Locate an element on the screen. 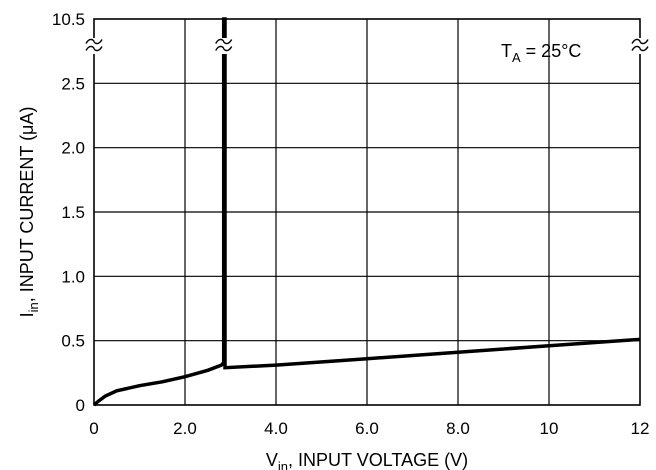 Image resolution: width=656 pixels, height=470 pixels. temperature-annotation: TA = 25°C is located at coordinates (541, 53).